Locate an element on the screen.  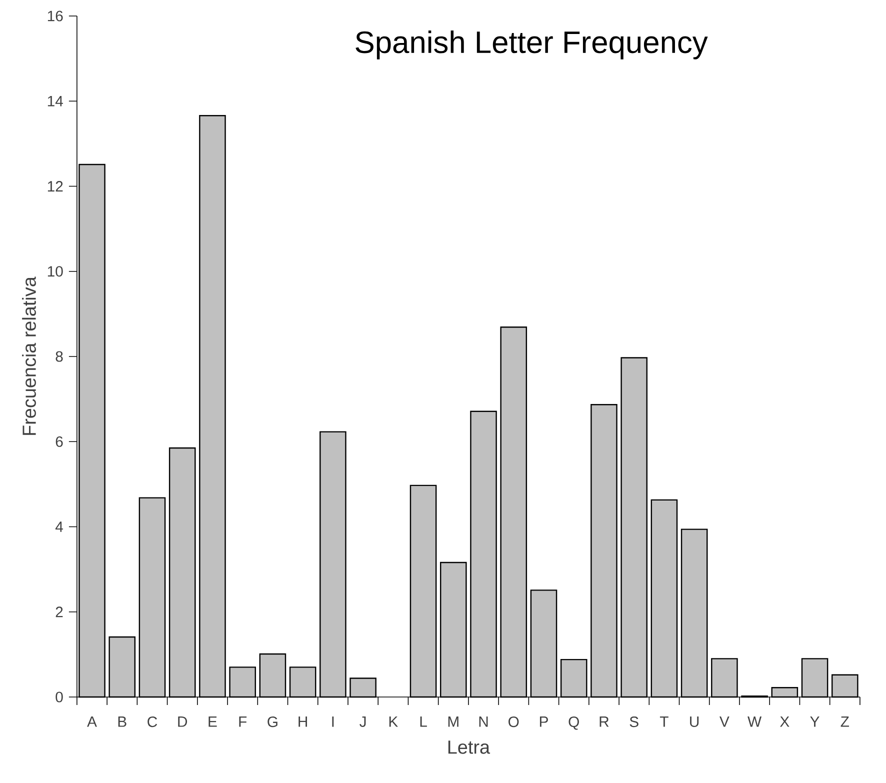
y-tick-label: 4 is located at coordinates (59, 527).